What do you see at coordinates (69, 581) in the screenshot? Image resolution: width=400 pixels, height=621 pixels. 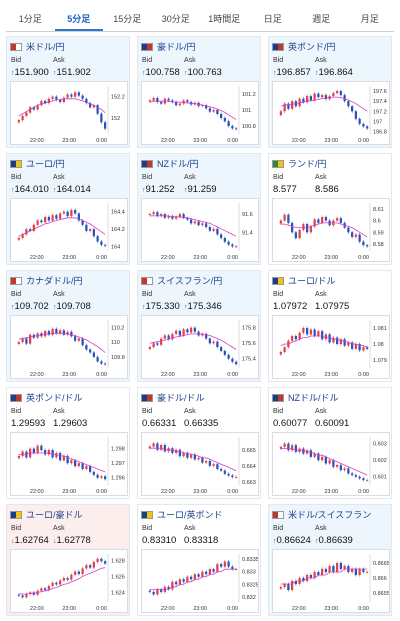 I see `mini-chart: 1.628 1.626 1.624 22:00 23:00 0:00` at bounding box center [69, 581].